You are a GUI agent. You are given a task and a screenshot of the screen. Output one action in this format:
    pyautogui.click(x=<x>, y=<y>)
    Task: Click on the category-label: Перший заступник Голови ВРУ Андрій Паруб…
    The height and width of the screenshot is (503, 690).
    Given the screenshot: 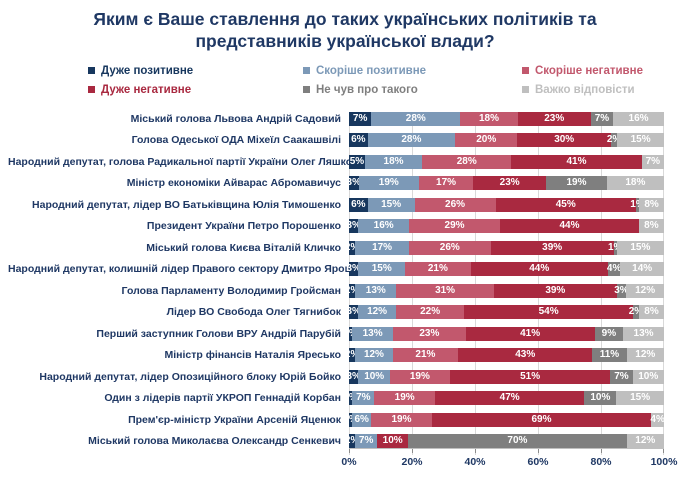 What is the action you would take?
    pyautogui.click(x=218, y=333)
    